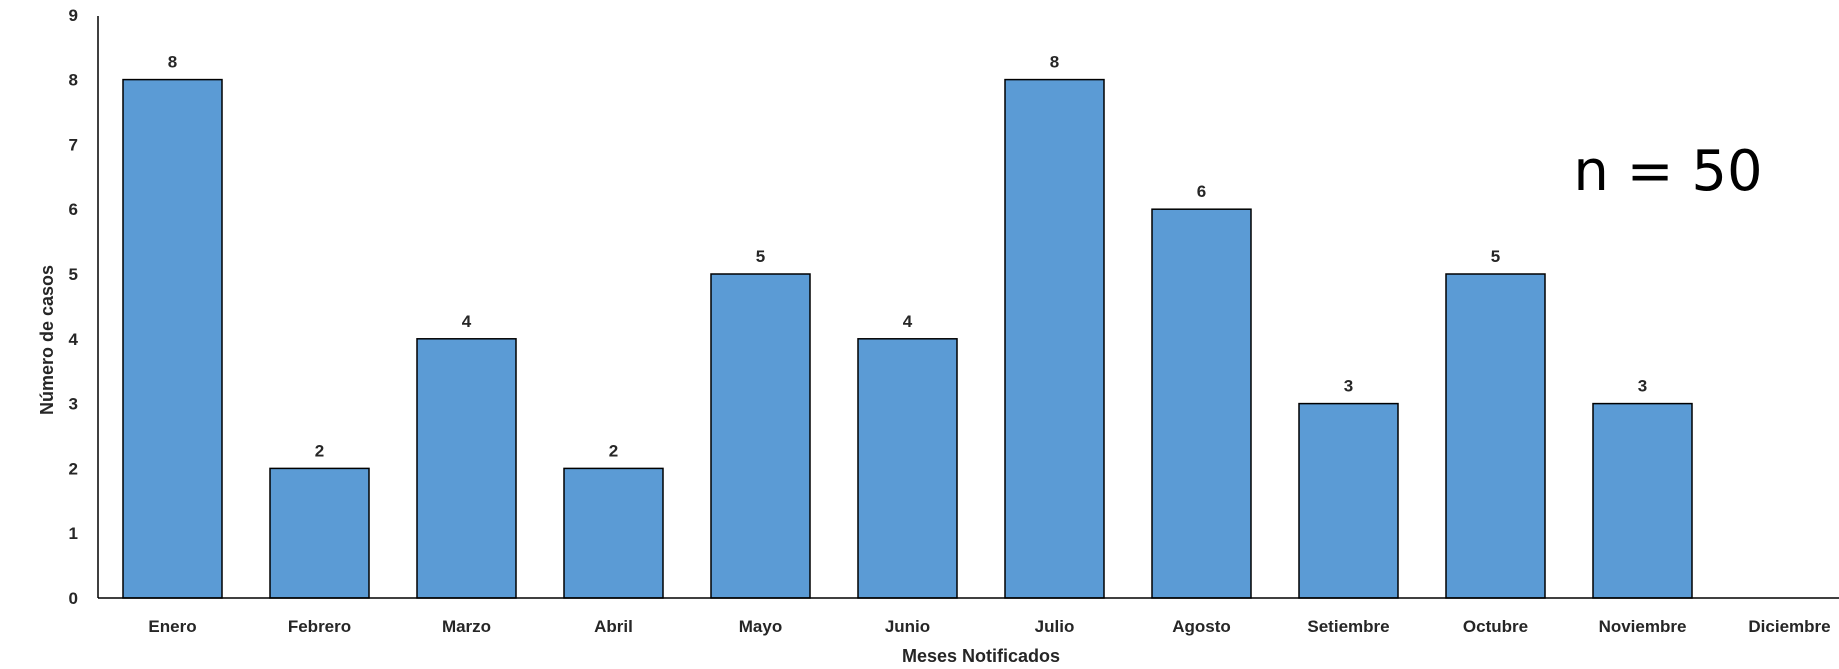 This screenshot has height=669, width=1839. What do you see at coordinates (1201, 191) in the screenshot?
I see `data-label: 6` at bounding box center [1201, 191].